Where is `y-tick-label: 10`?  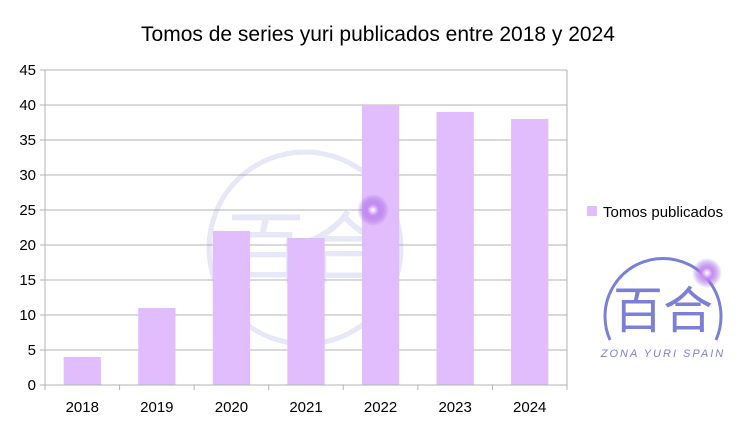
y-tick-label: 10 is located at coordinates (27, 315).